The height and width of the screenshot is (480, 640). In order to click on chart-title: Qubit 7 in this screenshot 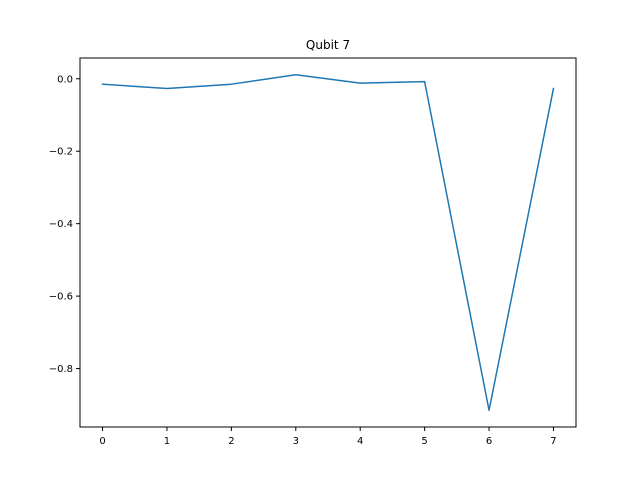, I will do `click(328, 45)`.